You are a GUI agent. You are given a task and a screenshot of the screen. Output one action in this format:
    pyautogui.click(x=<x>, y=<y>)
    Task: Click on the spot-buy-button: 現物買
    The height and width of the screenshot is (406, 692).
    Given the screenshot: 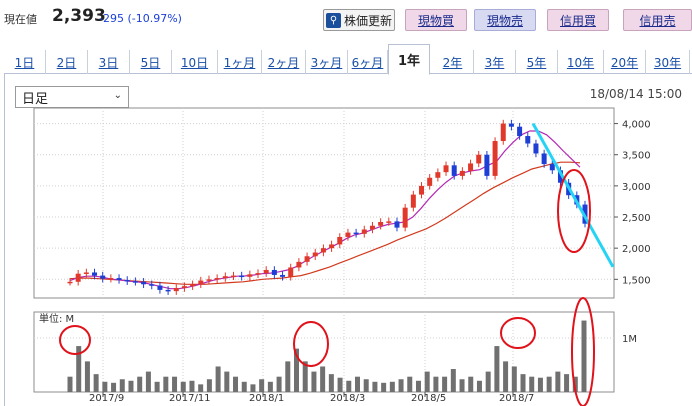 What is the action you would take?
    pyautogui.click(x=436, y=20)
    